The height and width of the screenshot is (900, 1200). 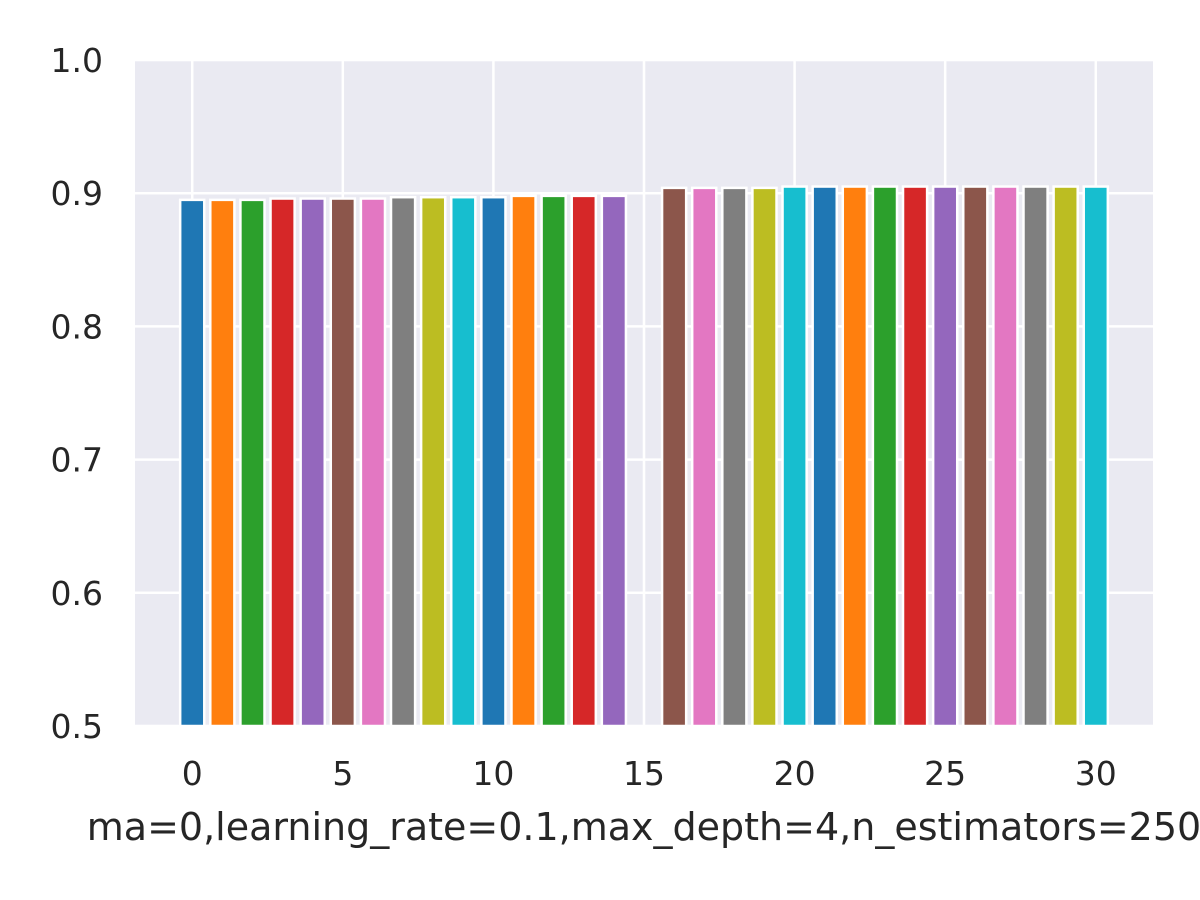 I want to click on x-tick-label: 10, so click(x=493, y=773).